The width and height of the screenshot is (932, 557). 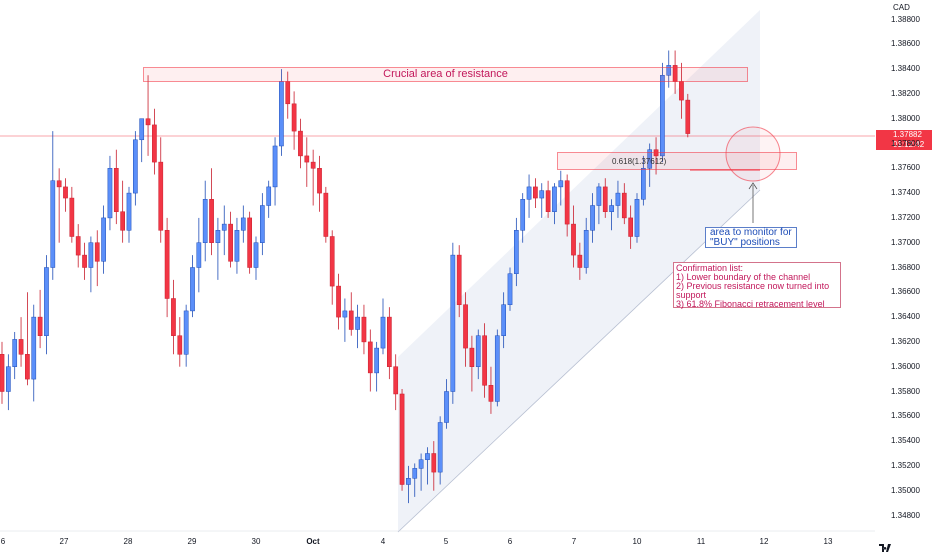 What do you see at coordinates (905, 490) in the screenshot?
I see `y-tick-label: 1.35000` at bounding box center [905, 490].